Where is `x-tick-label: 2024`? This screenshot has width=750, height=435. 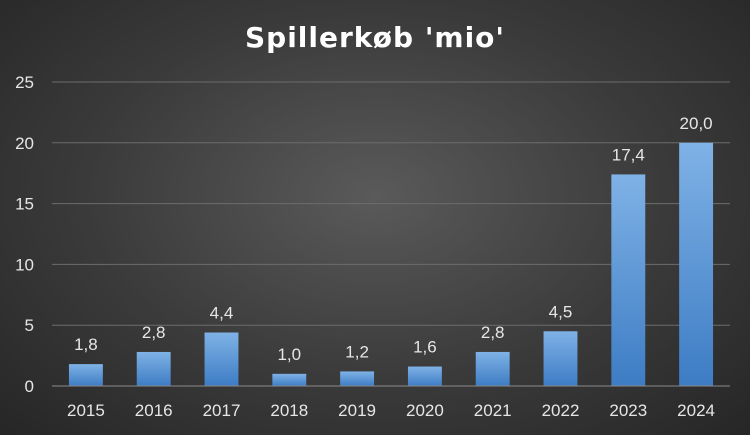 x-tick-label: 2024 is located at coordinates (696, 410).